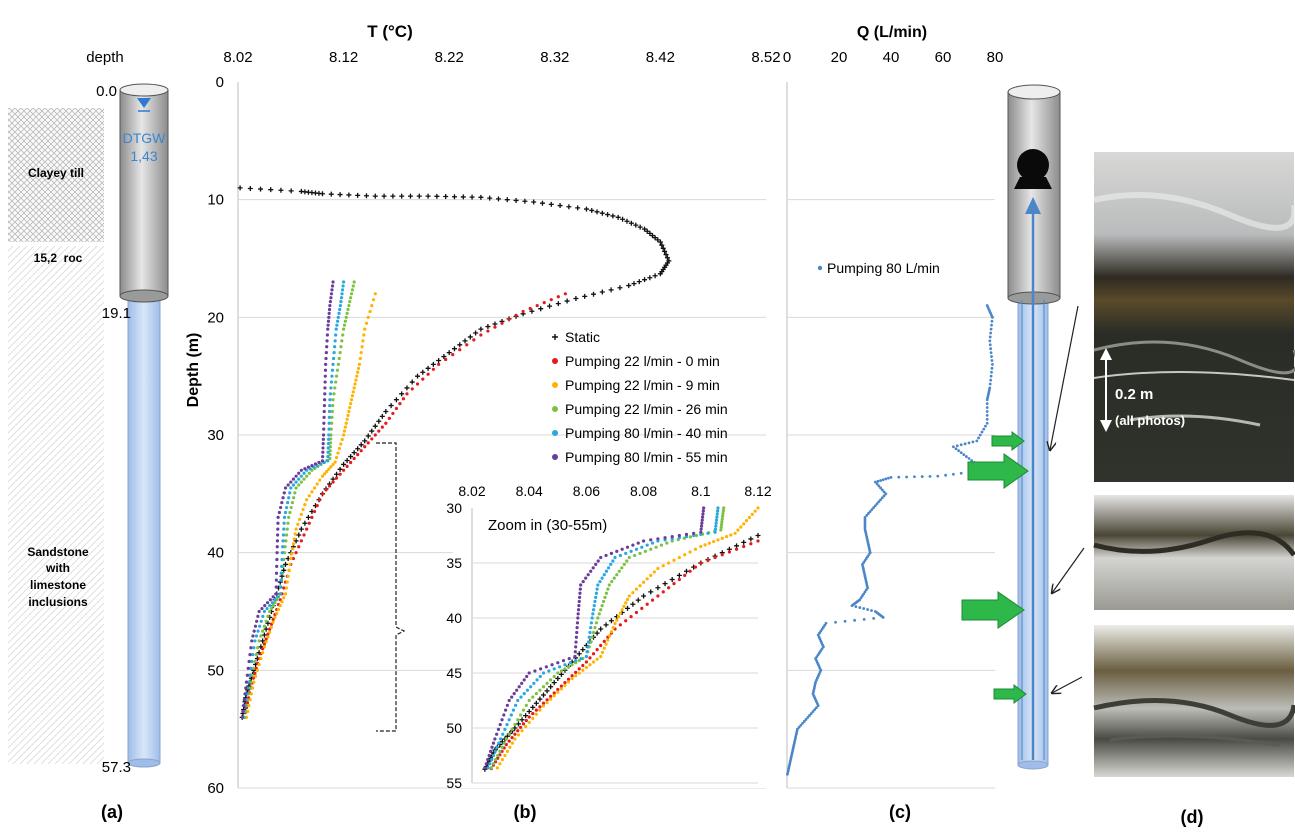  Describe the element at coordinates (144, 103) in the screenshot. I see `water-level-icon` at that location.